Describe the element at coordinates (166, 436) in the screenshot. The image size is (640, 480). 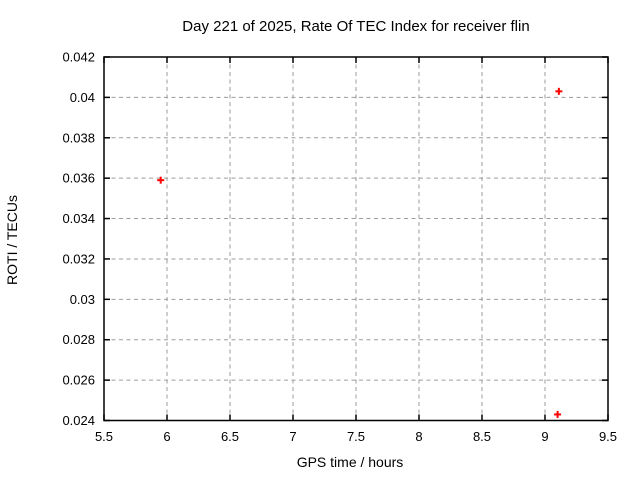
I see `x-tick-label: 6` at that location.